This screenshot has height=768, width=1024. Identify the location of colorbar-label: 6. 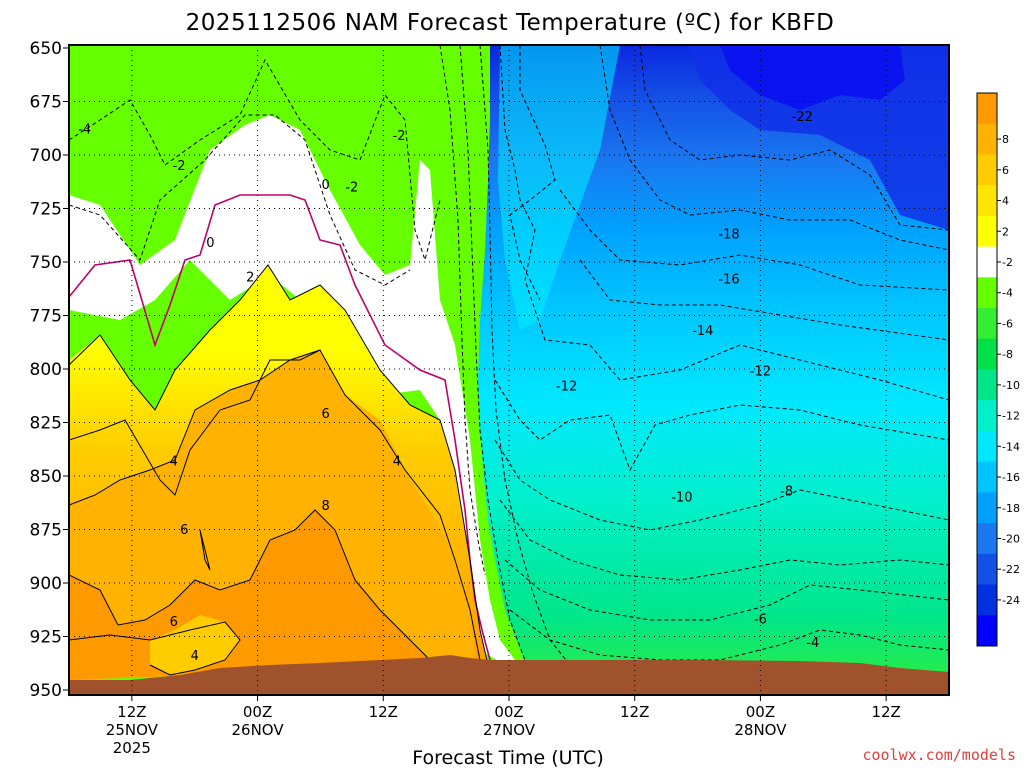
(1005, 170).